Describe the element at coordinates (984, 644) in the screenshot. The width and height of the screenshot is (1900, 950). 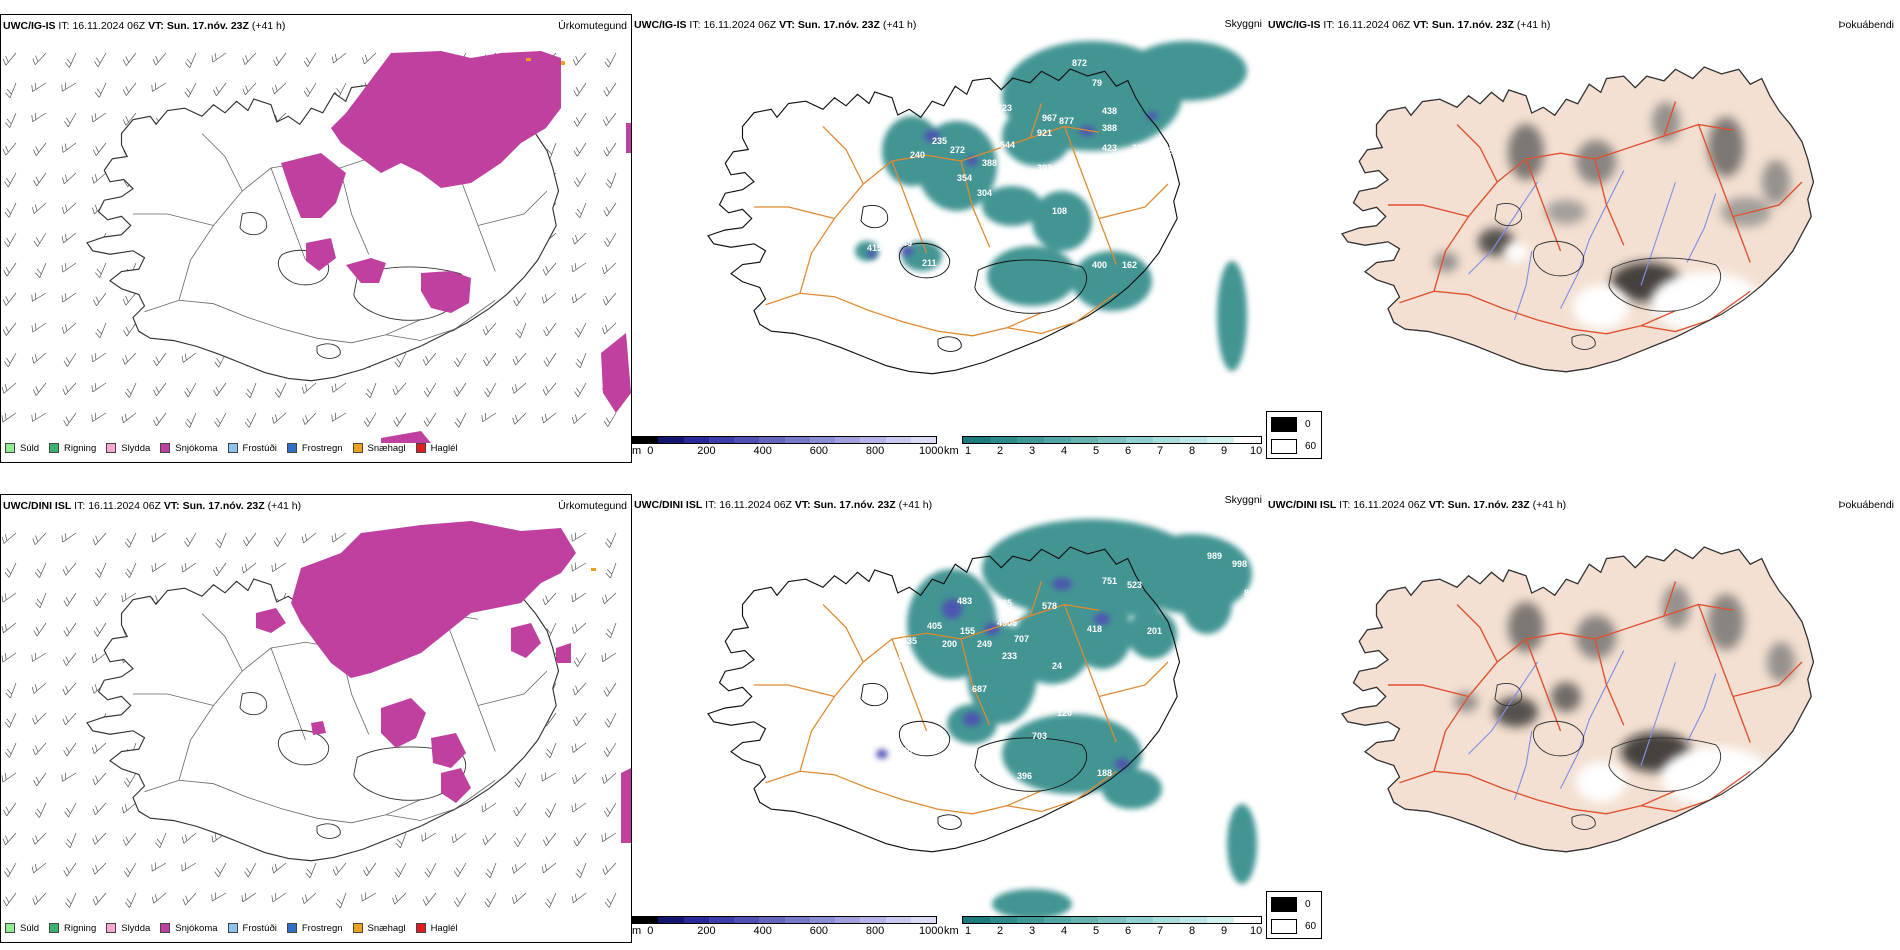
I see `height-label: 249` at that location.